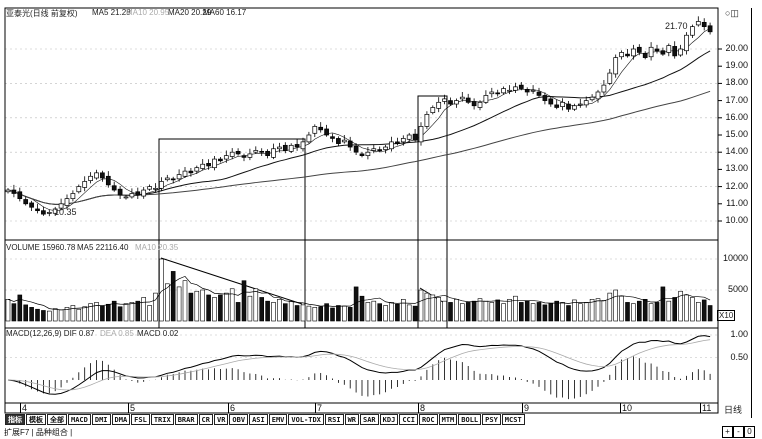 This screenshot has width=762, height=439. What do you see at coordinates (736, 220) in the screenshot?
I see `price-tick-label: 10.00` at bounding box center [736, 220].